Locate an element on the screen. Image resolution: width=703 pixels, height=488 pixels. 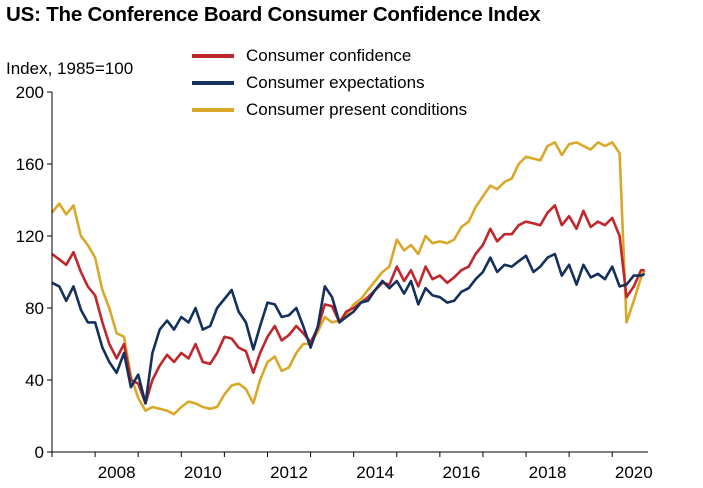
legend-label-consumer-expectations: Consumer expectations is located at coordinates (335, 82).